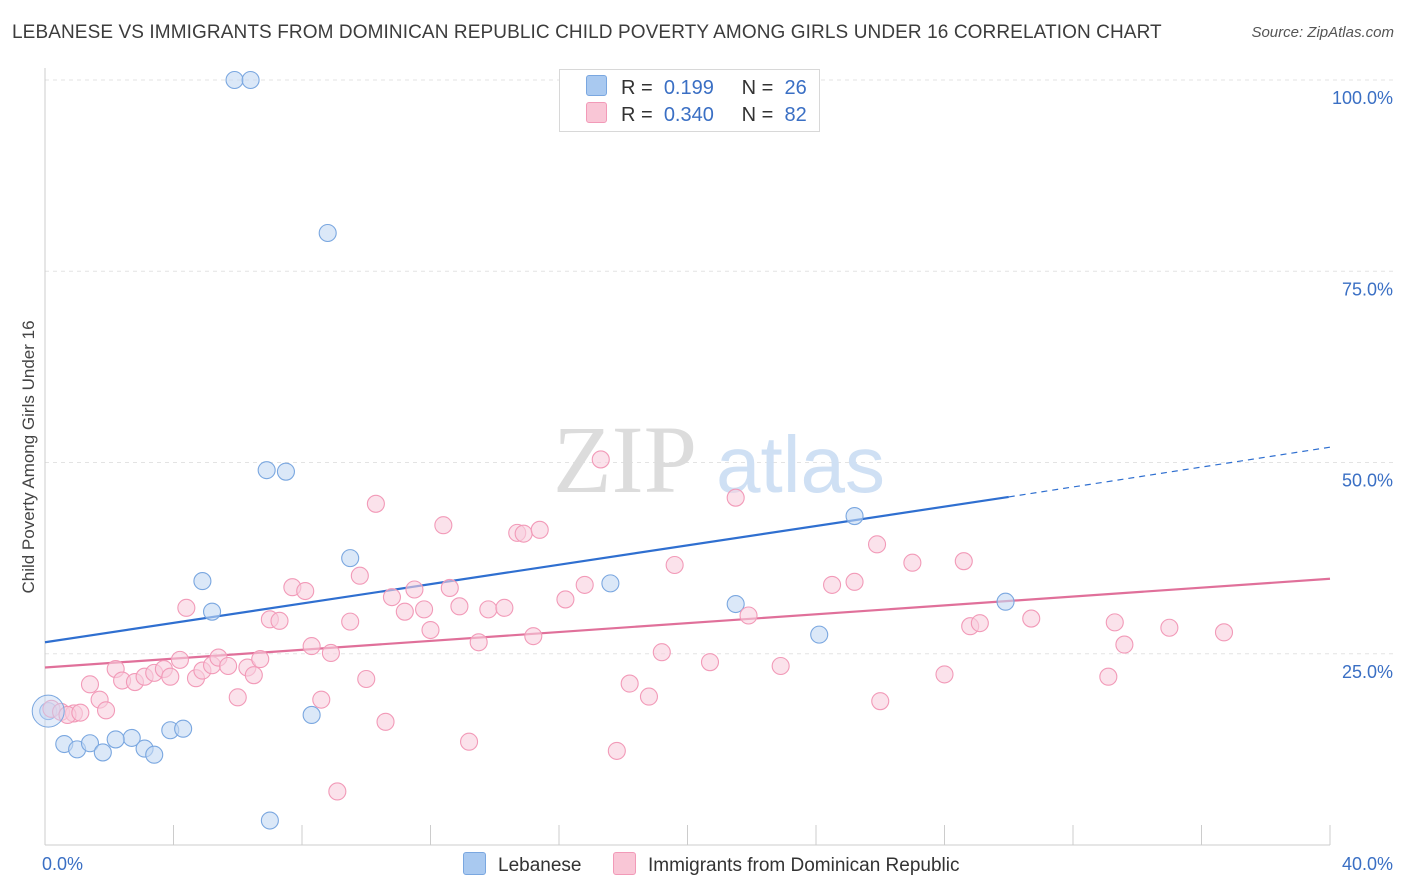  I want to click on y-tick-label: 50.0%, so click(1367, 481).